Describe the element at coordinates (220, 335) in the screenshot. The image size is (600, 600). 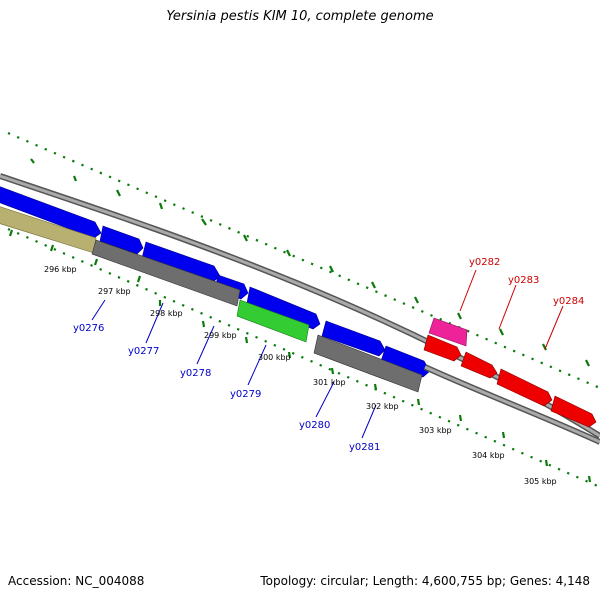
I see `scale-label: 299 kbp` at that location.